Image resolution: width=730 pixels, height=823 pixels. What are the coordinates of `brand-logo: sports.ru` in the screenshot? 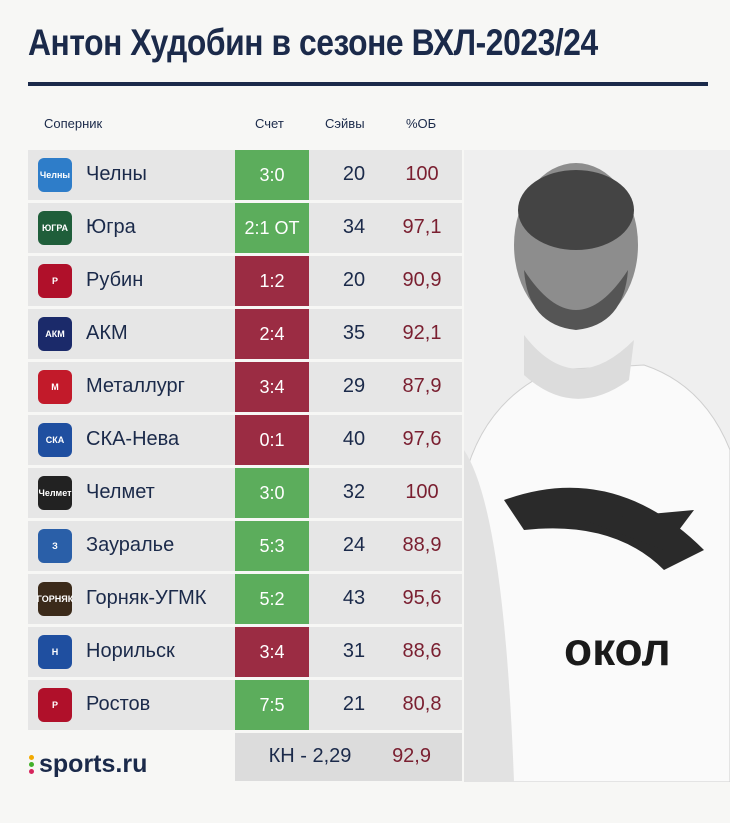 It's located at (87, 764).